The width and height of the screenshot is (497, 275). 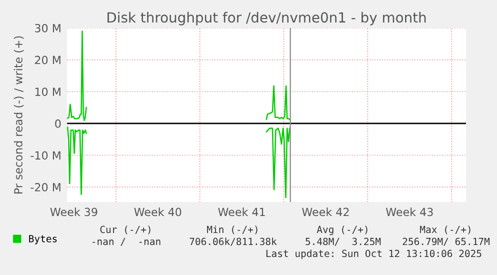 I want to click on text: Avg (-/+), so click(x=342, y=231).